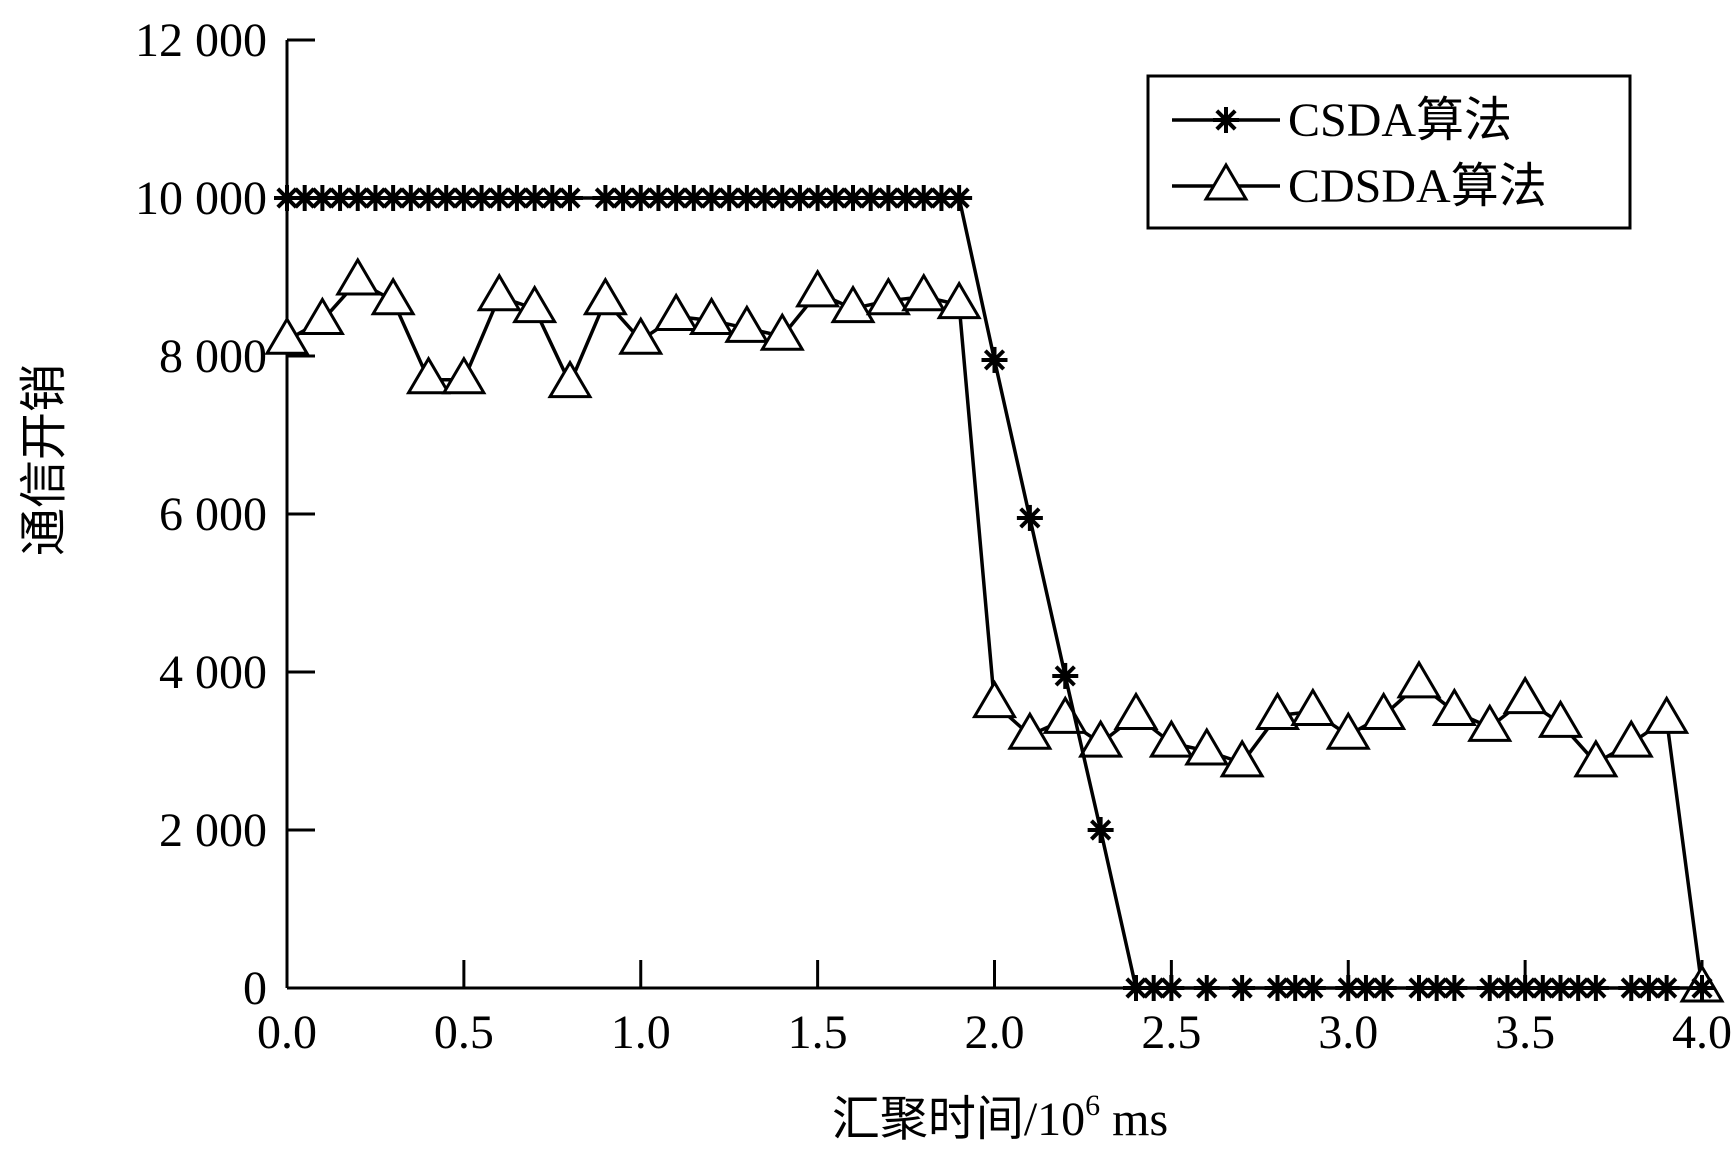 The width and height of the screenshot is (1735, 1162). I want to click on y-tick-label: 6 000, so click(213, 514).